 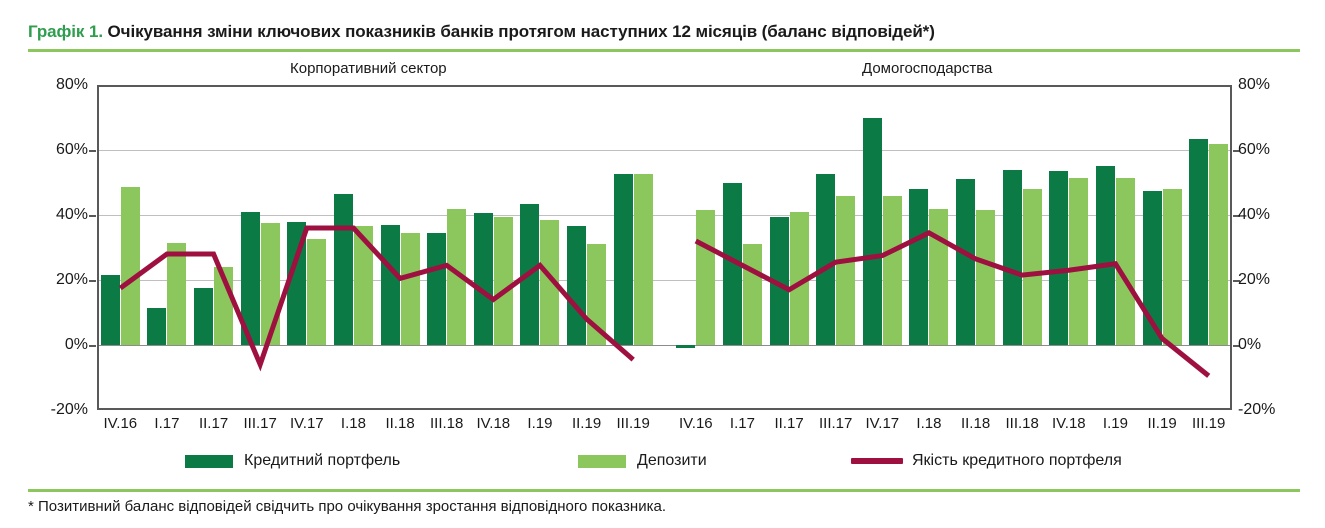 I want to click on y-tick-label-left: 20%, so click(x=71, y=279).